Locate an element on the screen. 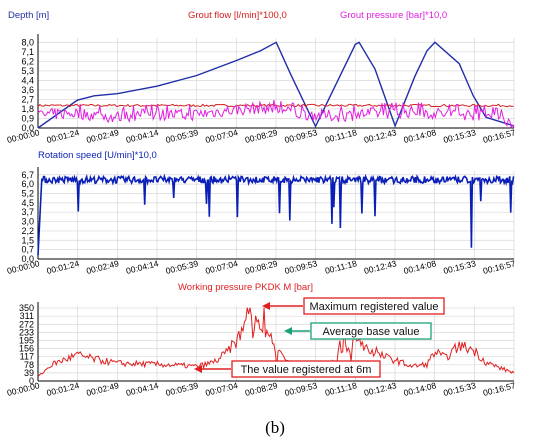 Image resolution: width=550 pixels, height=445 pixels. y-tick-label: 2,2 is located at coordinates (27, 231).